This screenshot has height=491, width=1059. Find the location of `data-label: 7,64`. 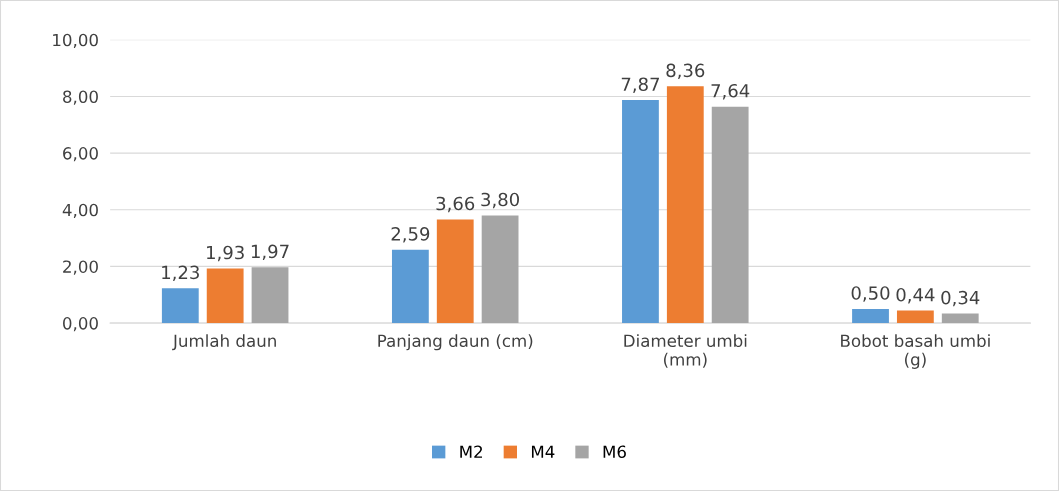

data-label: 7,64 is located at coordinates (730, 91).